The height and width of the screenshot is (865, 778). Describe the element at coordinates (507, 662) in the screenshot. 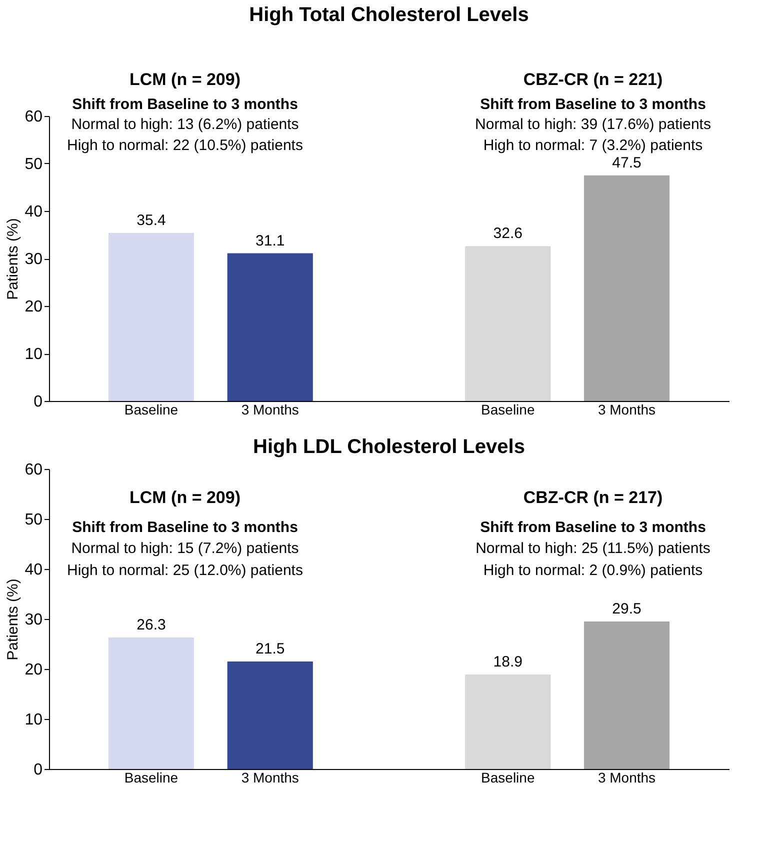

I see `data-label: 18.9` at that location.